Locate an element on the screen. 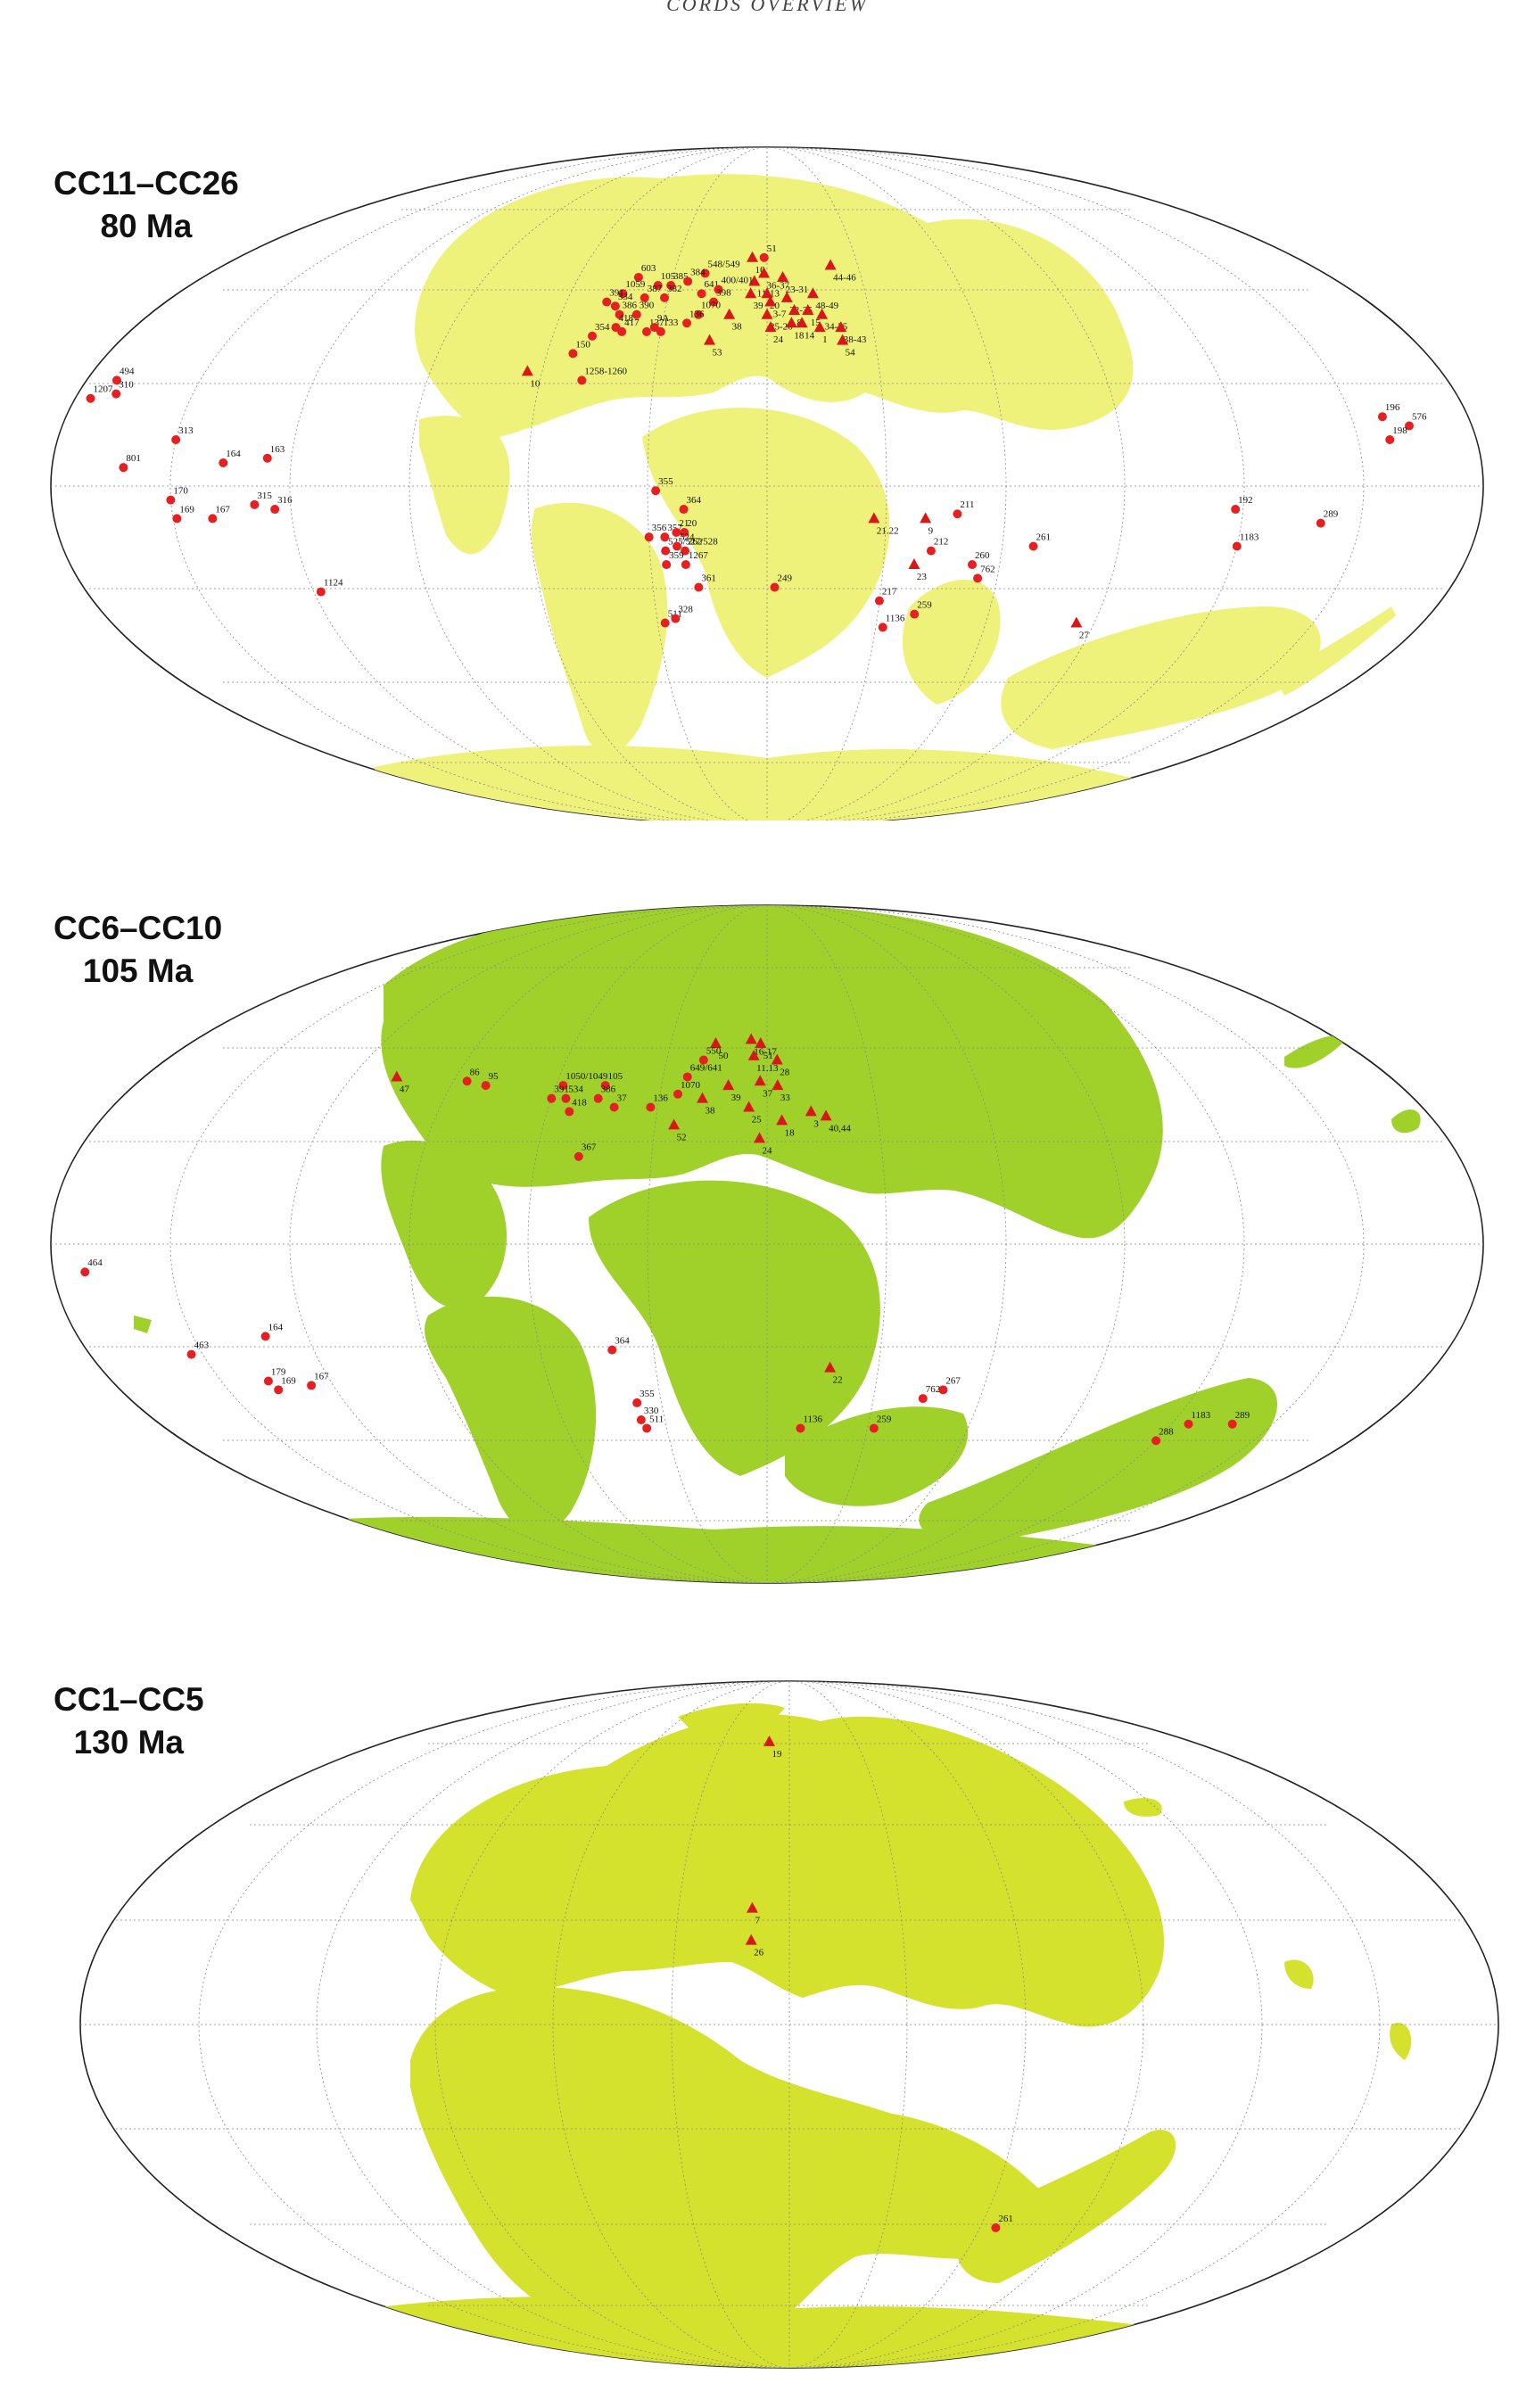 This screenshot has height=2408, width=1535. site-label: 367 is located at coordinates (590, 1147).